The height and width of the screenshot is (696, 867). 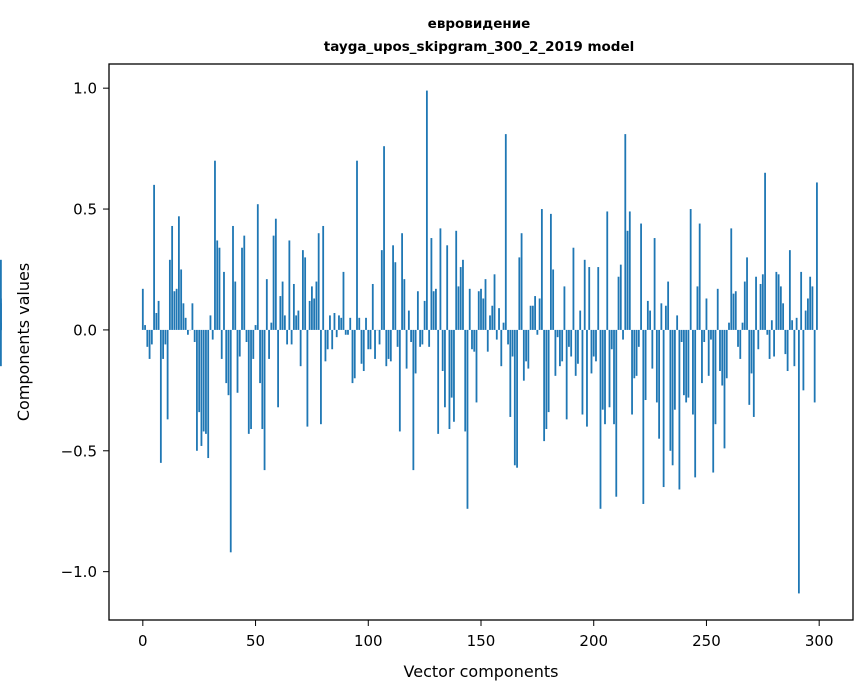 I want to click on x-tick-label: 0, so click(x=143, y=641).